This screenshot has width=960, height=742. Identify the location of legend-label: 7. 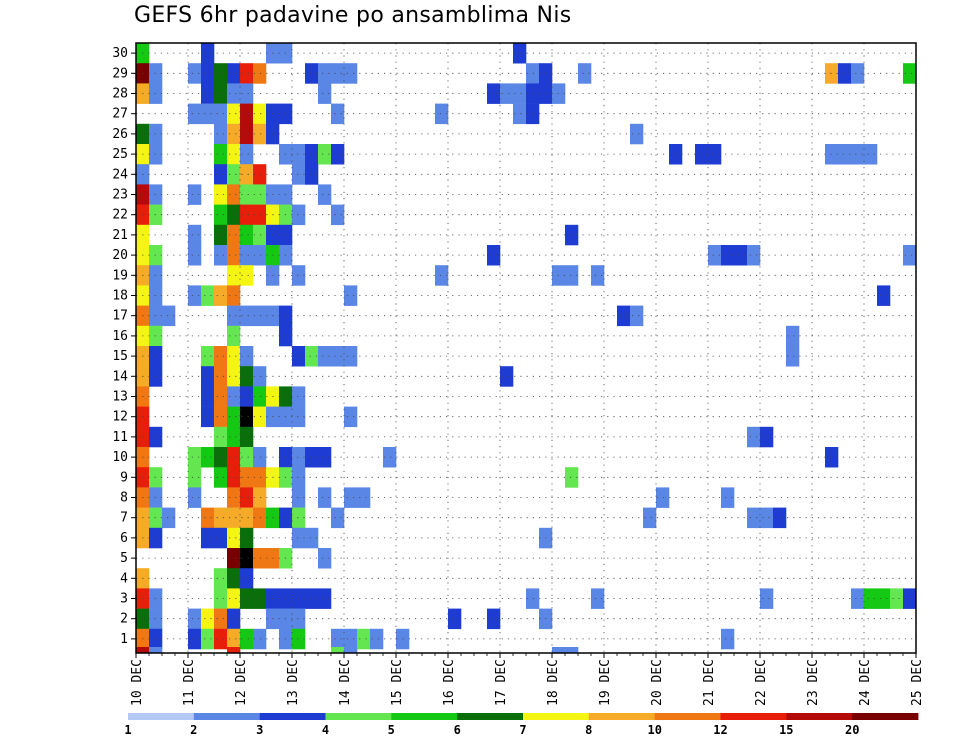
(522, 730).